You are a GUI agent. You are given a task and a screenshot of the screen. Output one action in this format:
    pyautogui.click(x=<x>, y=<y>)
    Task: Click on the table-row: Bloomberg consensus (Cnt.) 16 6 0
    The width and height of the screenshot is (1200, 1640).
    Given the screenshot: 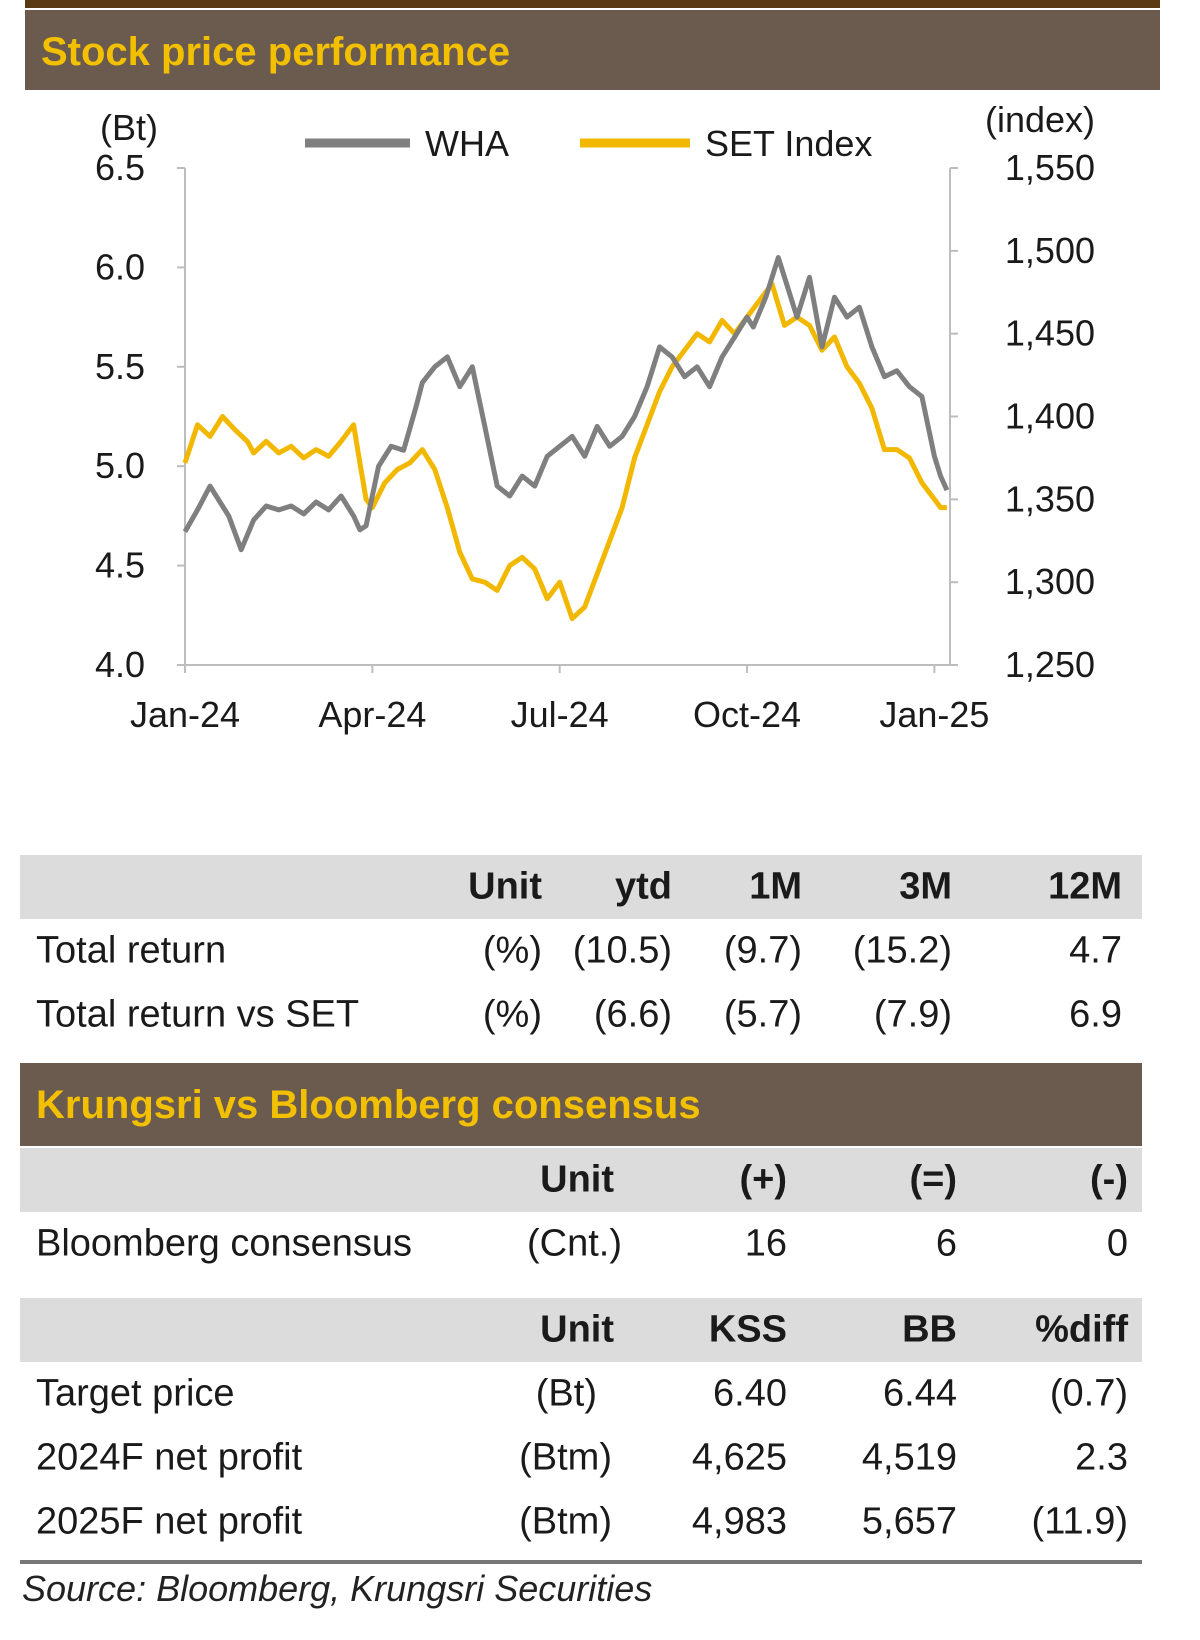 What is the action you would take?
    pyautogui.click(x=581, y=1244)
    